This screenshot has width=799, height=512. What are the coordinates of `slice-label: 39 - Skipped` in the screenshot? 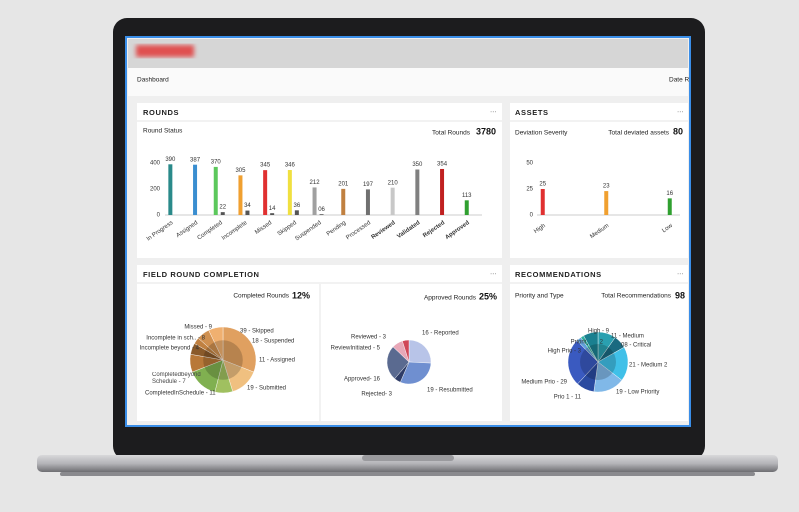 It's located at (257, 332).